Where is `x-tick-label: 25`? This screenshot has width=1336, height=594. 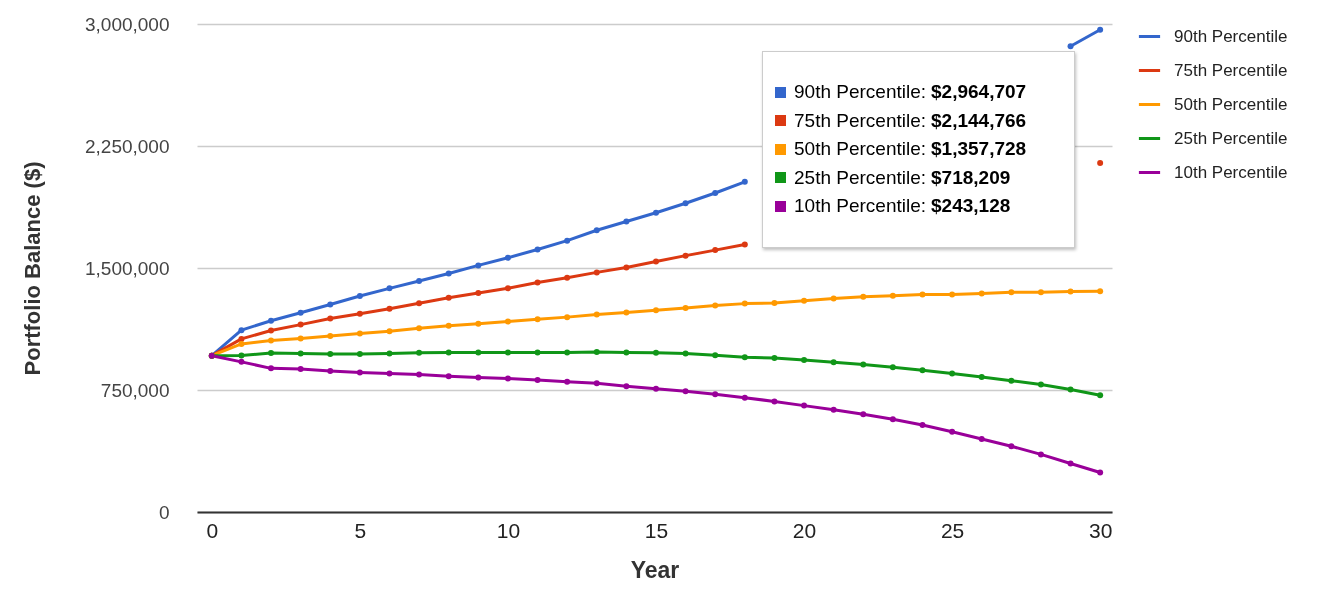 x-tick-label: 25 is located at coordinates (952, 530).